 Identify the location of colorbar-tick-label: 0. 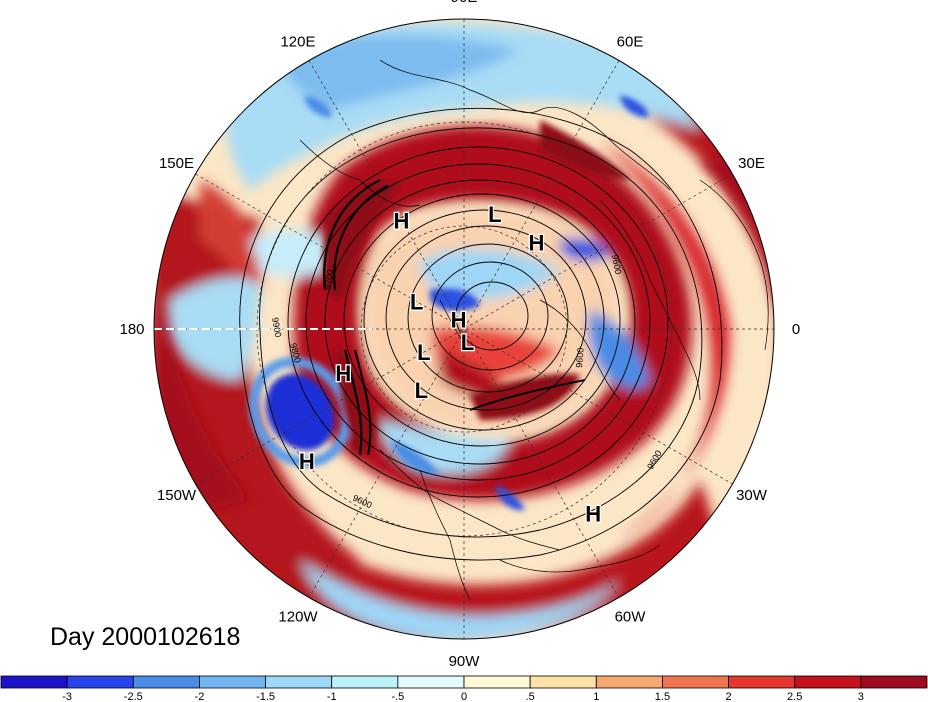
(464, 696).